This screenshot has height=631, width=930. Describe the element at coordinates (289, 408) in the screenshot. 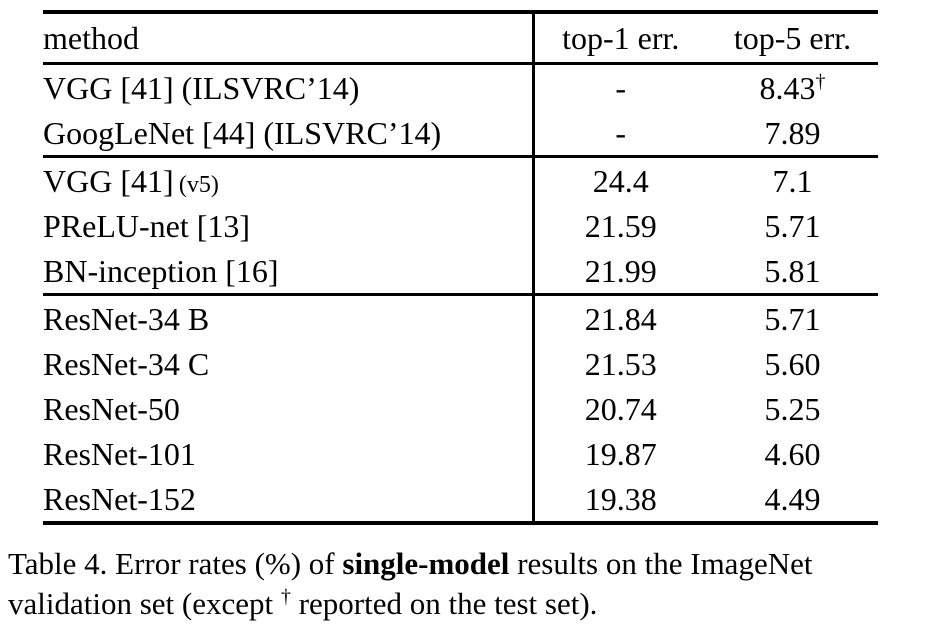

I see `method-cell: ResNet-50` at that location.